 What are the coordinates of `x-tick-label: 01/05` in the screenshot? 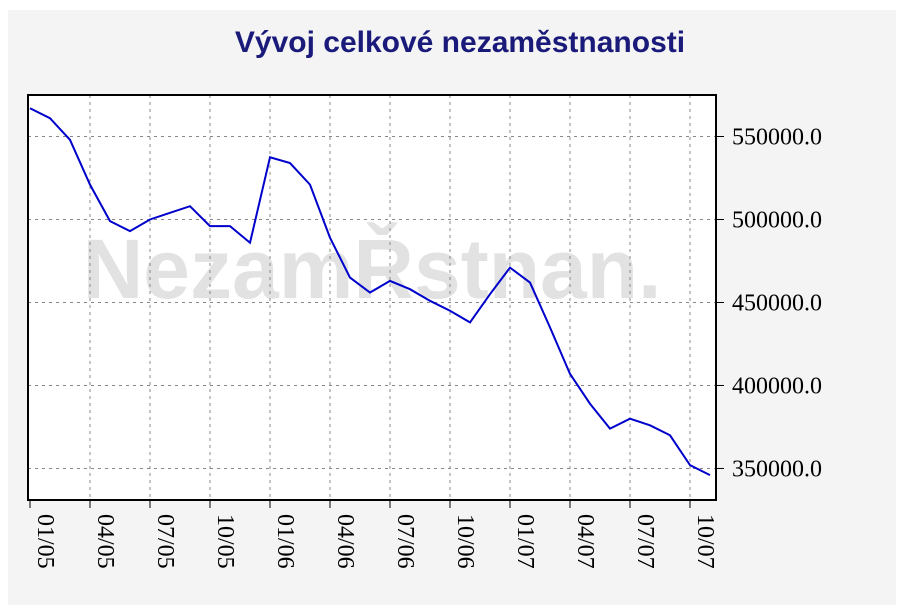 It's located at (45, 541).